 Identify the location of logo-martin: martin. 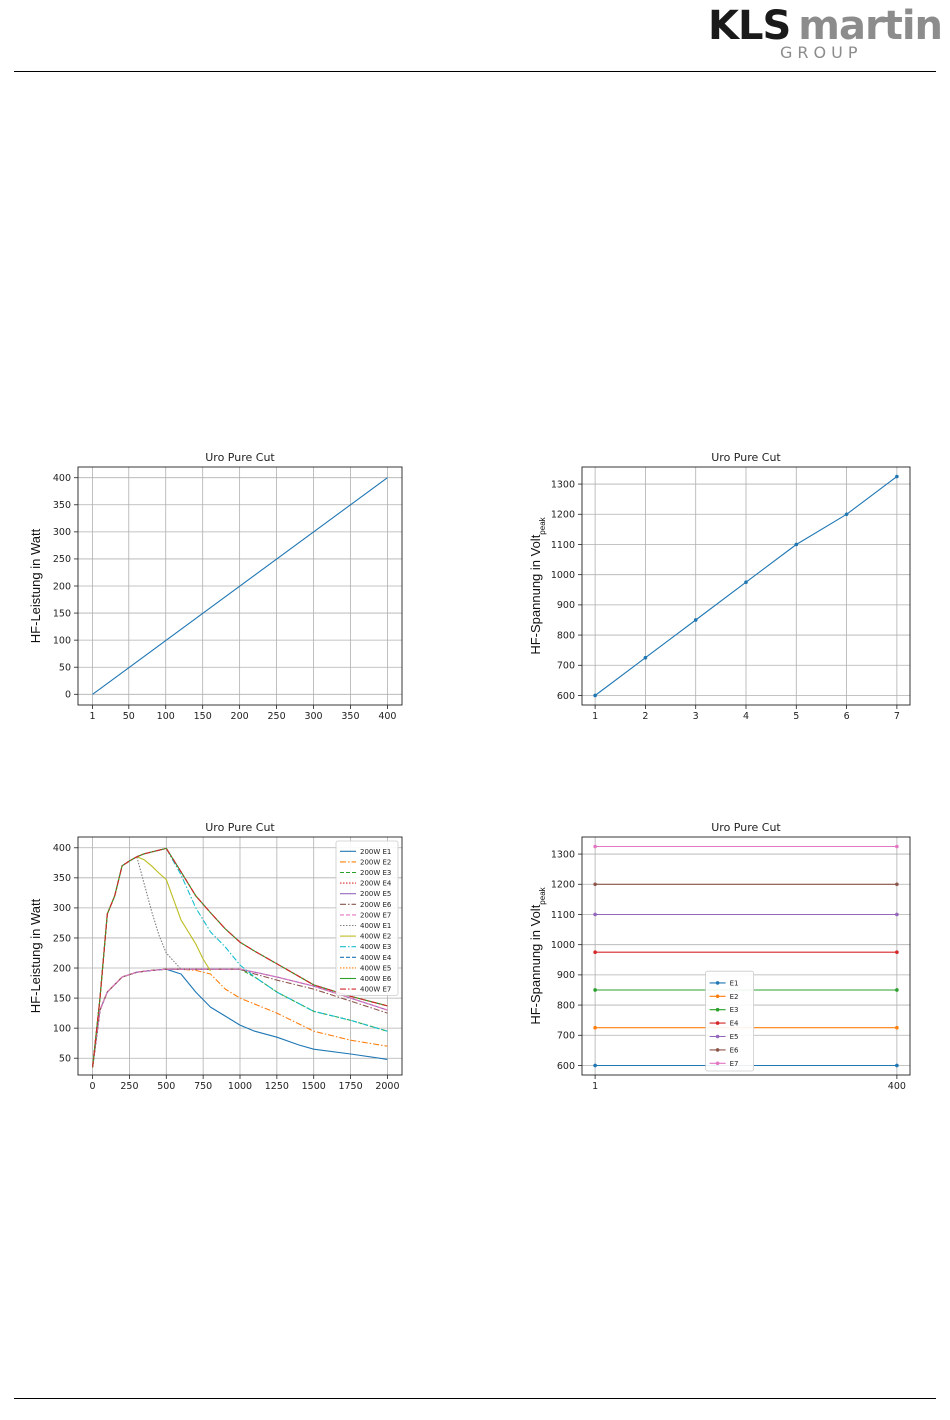
(870, 26).